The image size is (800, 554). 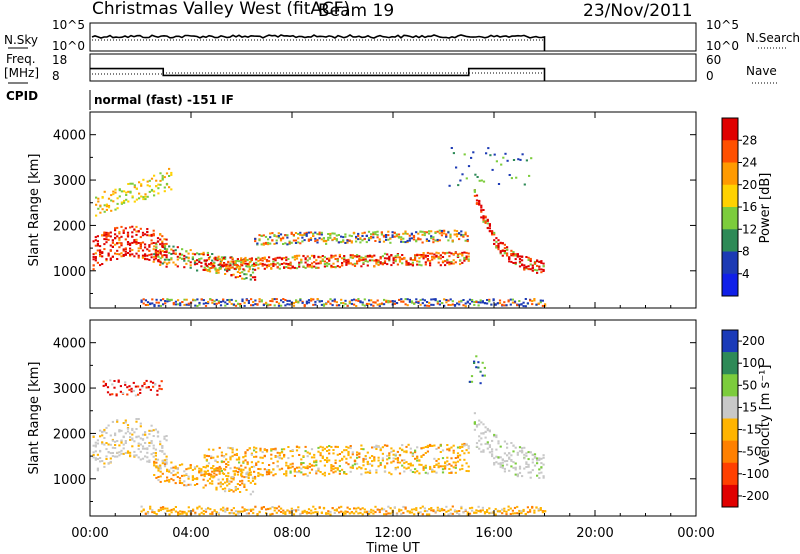 What do you see at coordinates (749, 163) in the screenshot?
I see `colorbar-tick-label: 24` at bounding box center [749, 163].